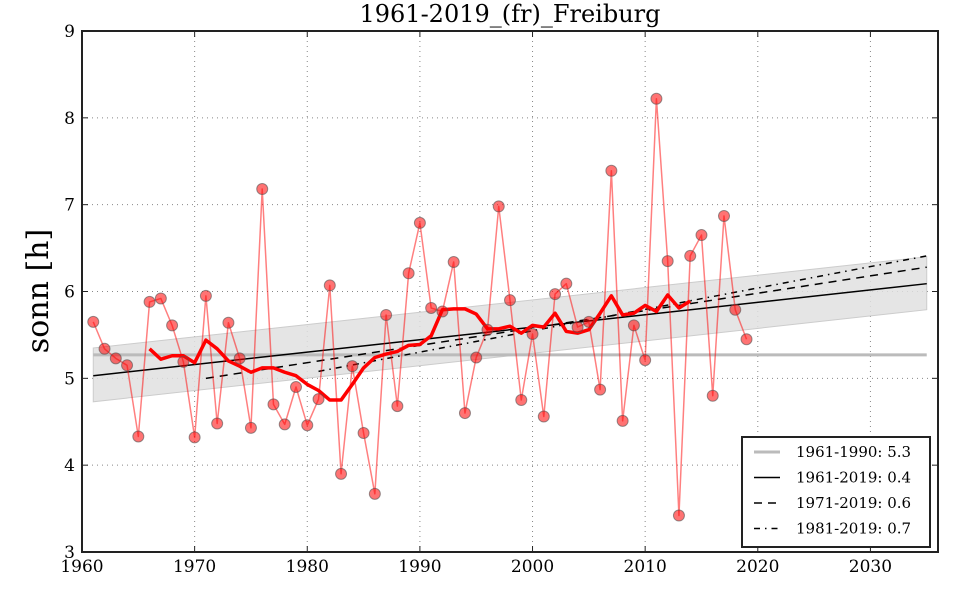  I want to click on y-tick-label: 4, so click(69, 466).